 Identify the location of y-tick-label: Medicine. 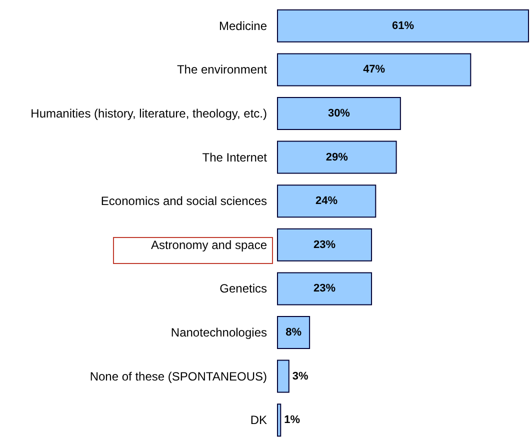
(243, 25).